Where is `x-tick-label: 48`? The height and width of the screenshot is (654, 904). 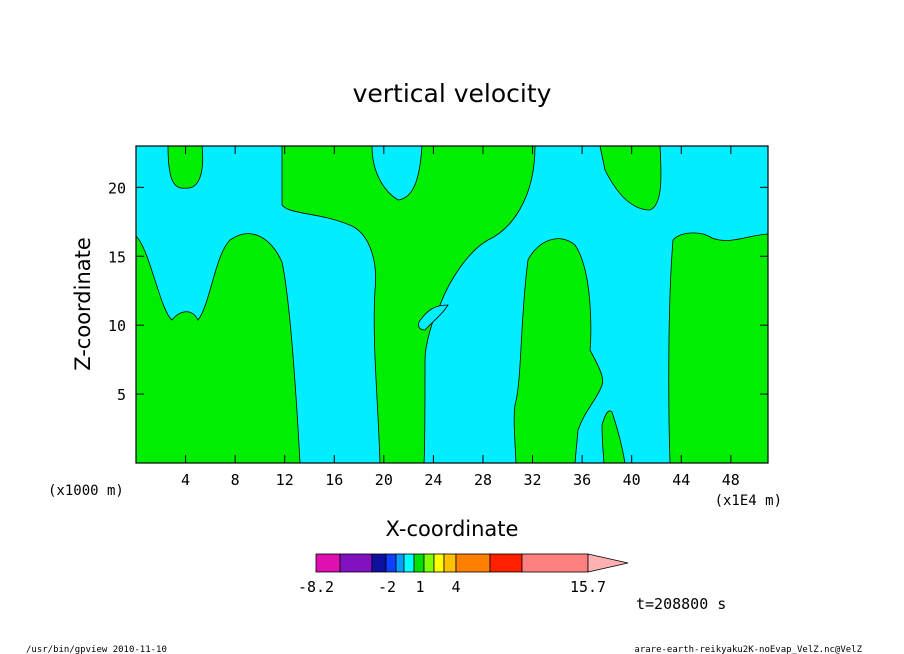 x-tick-label: 48 is located at coordinates (731, 480).